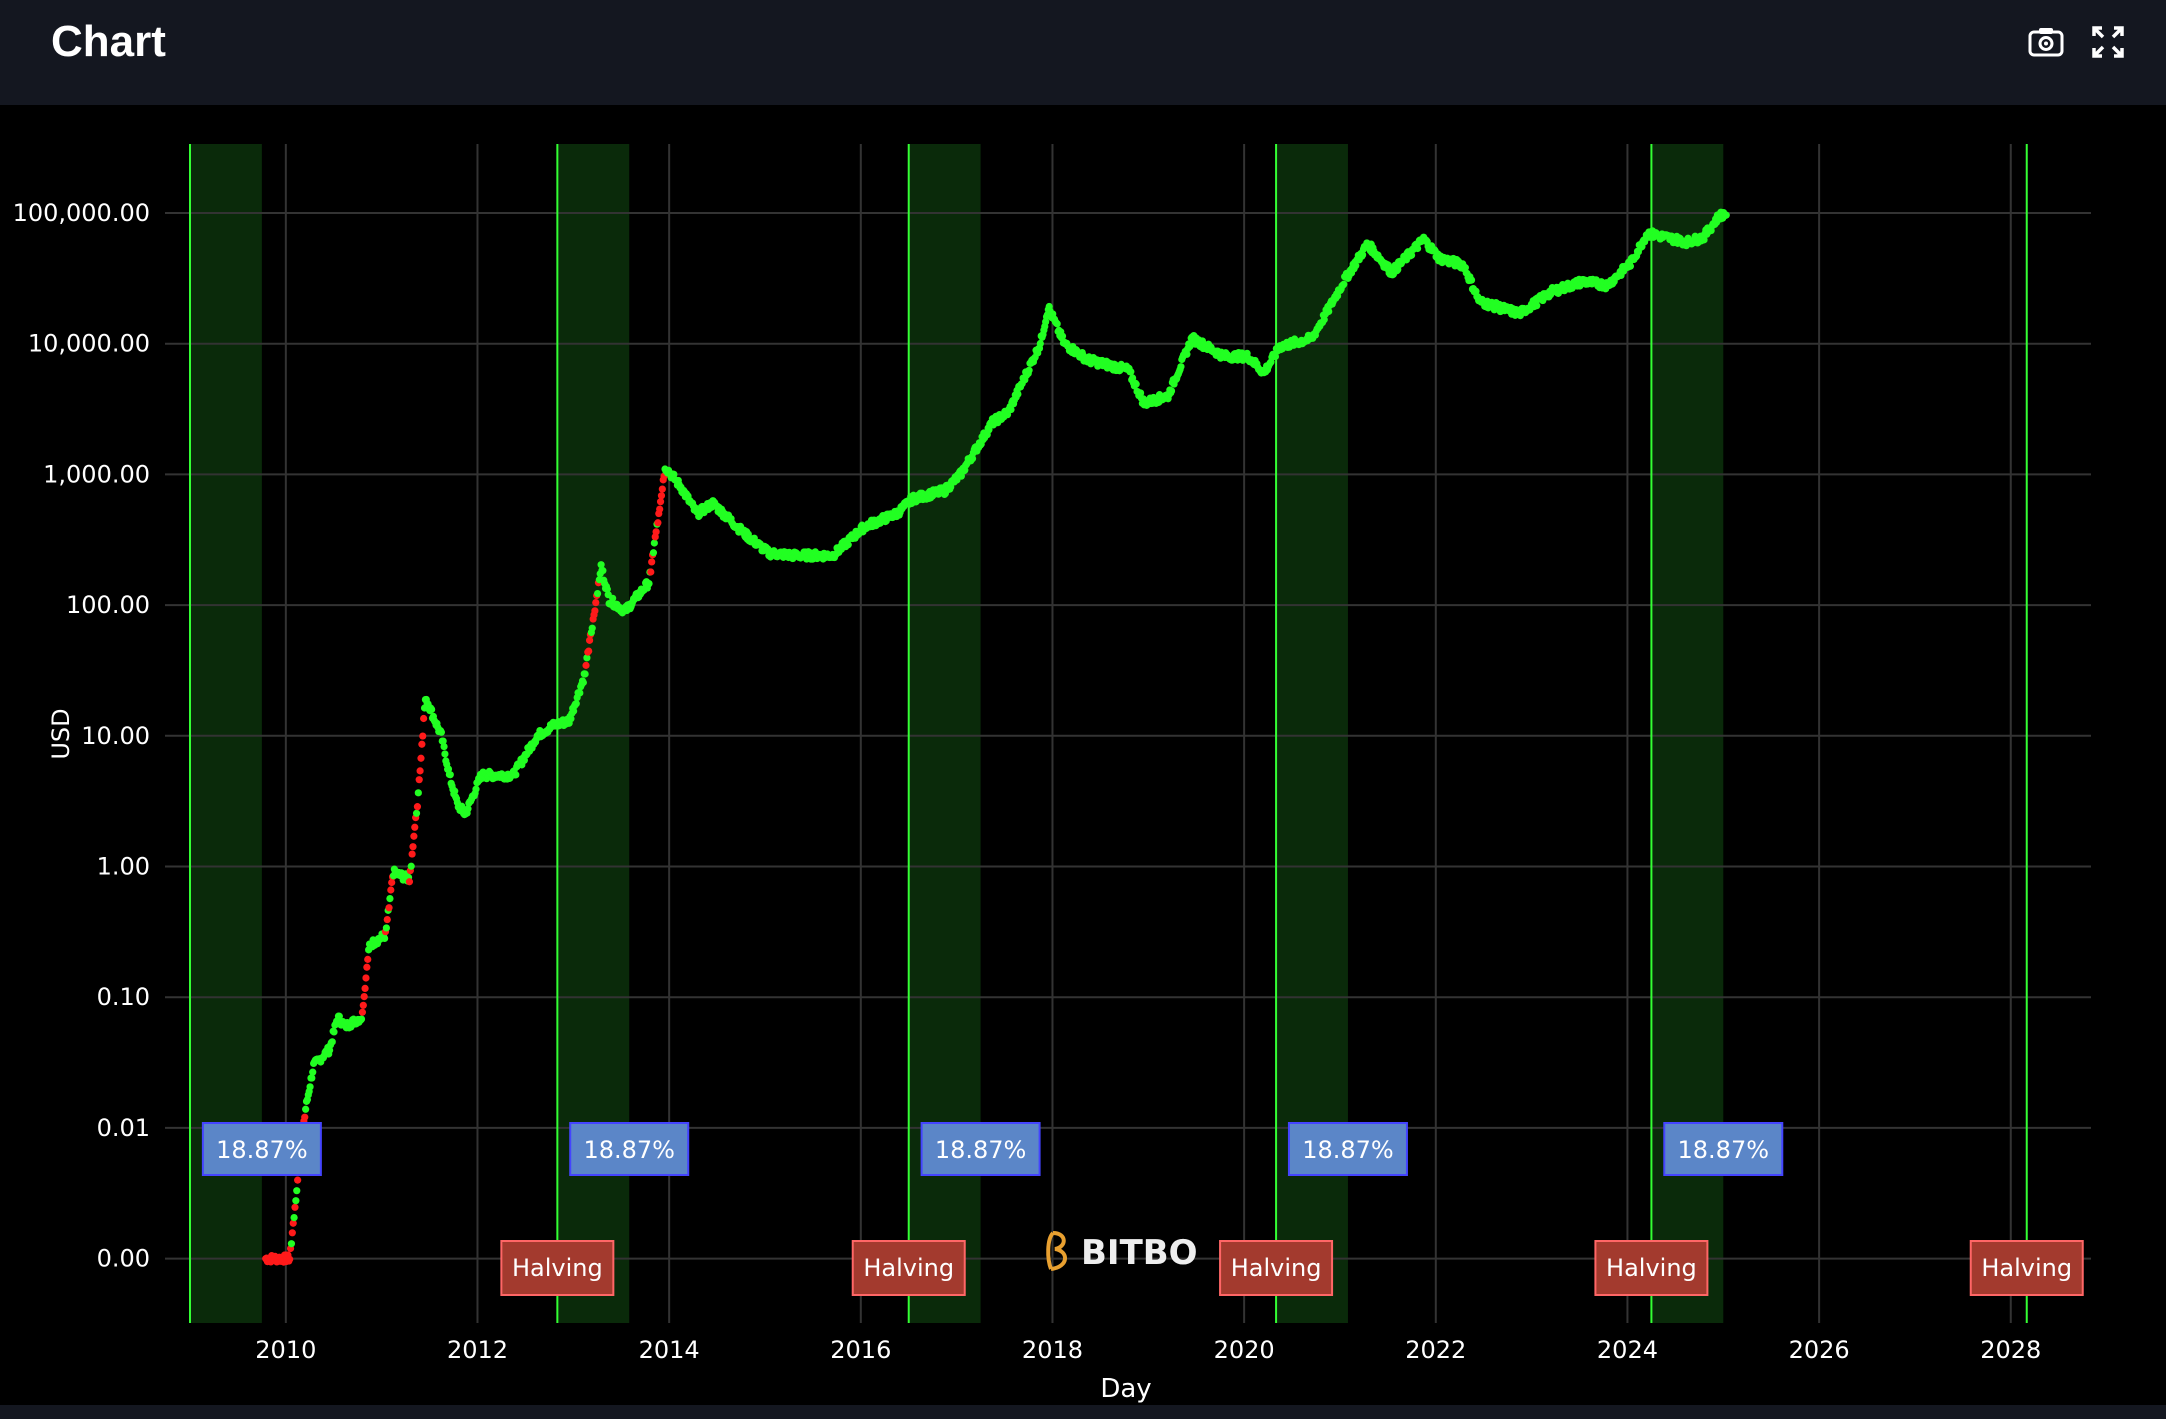 Image resolution: width=2166 pixels, height=1419 pixels. I want to click on y-tick-label: 100,000.00, so click(81, 213).